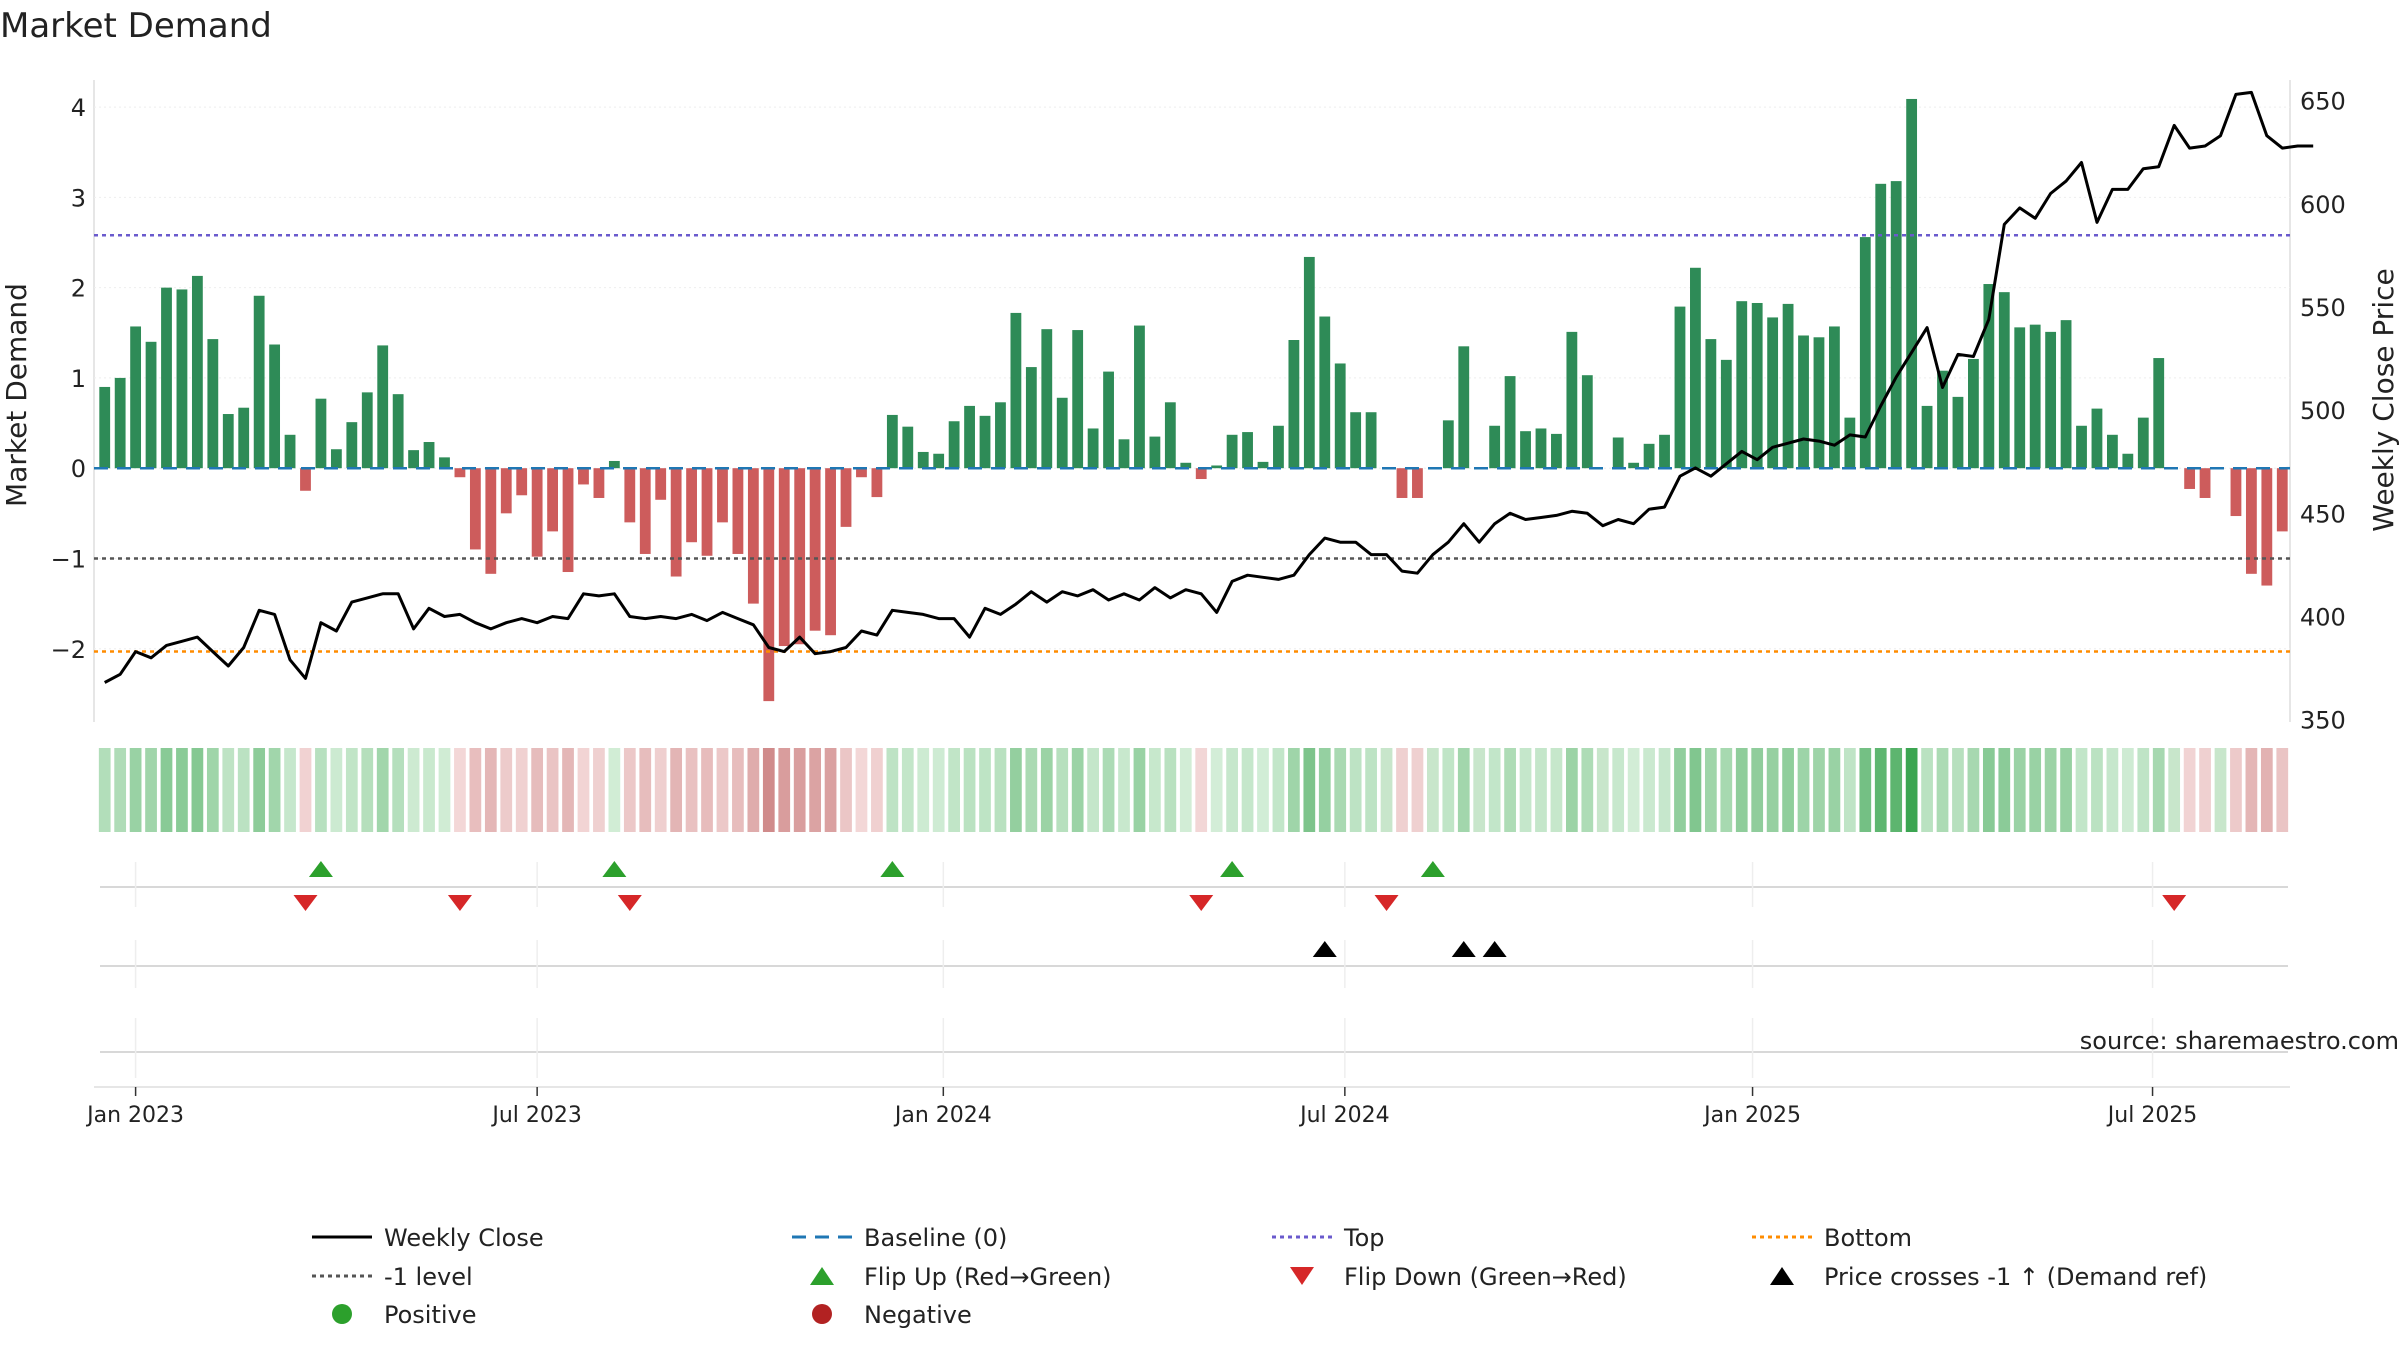 This screenshot has height=1350, width=2400. What do you see at coordinates (78, 379) in the screenshot?
I see `y-tick-label: 1` at bounding box center [78, 379].